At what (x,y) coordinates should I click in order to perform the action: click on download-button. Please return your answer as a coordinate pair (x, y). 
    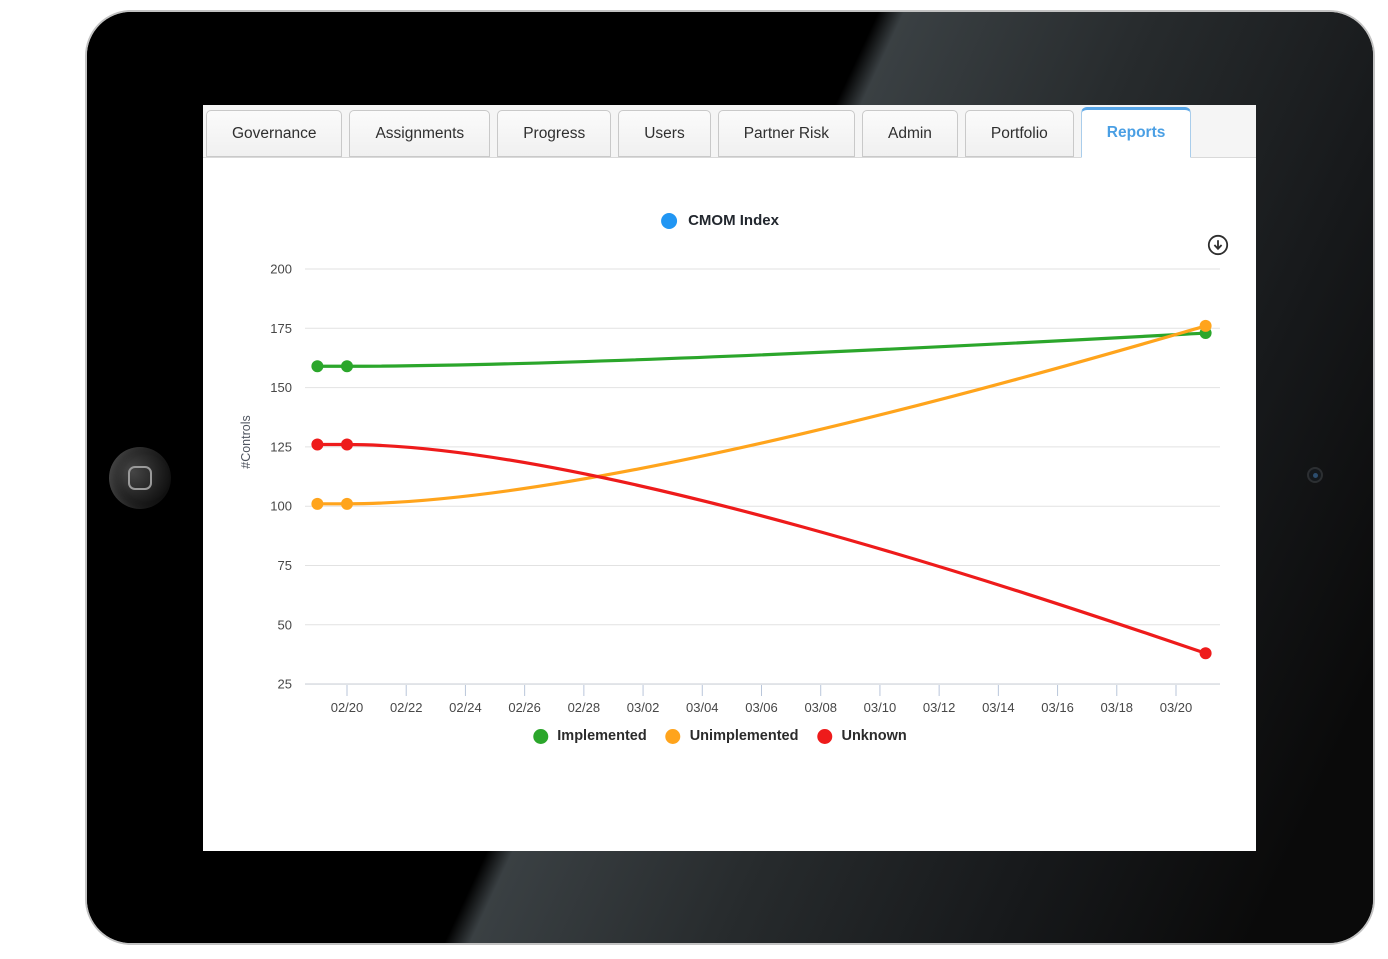
    Looking at the image, I should click on (1218, 245).